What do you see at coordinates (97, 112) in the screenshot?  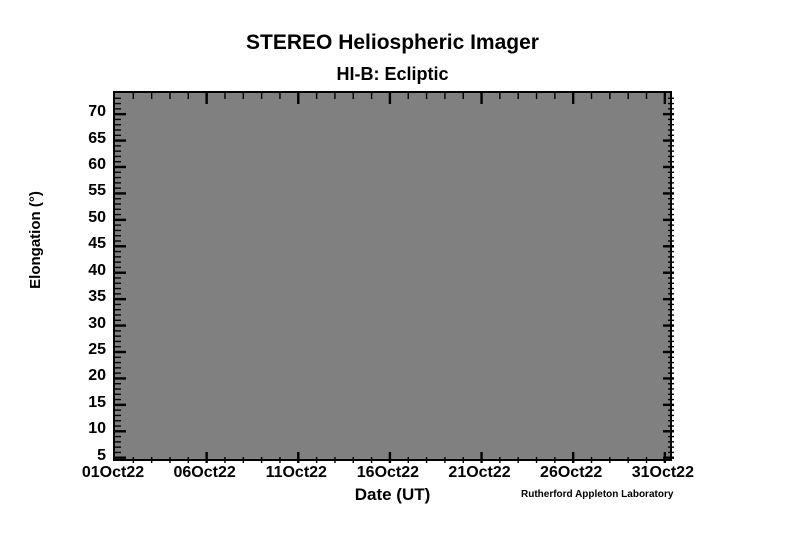 I see `y-tick-label: 70` at bounding box center [97, 112].